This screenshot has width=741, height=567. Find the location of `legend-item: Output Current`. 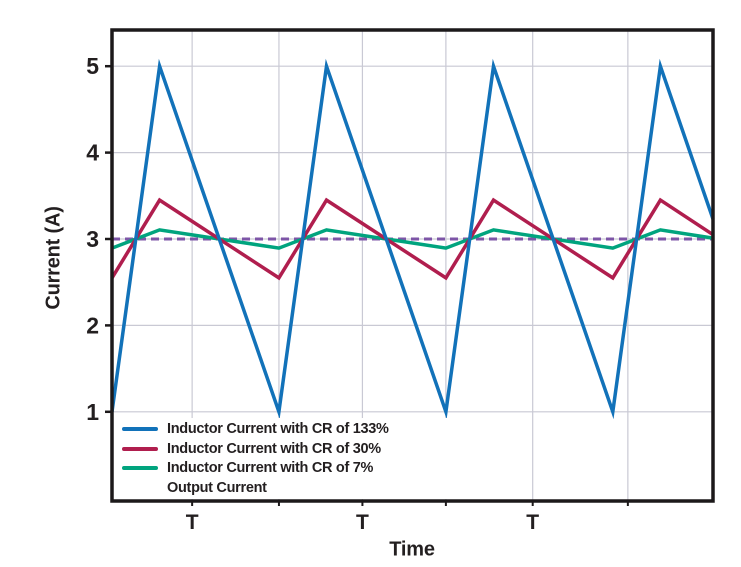

legend-item: Output Current is located at coordinates (288, 488).